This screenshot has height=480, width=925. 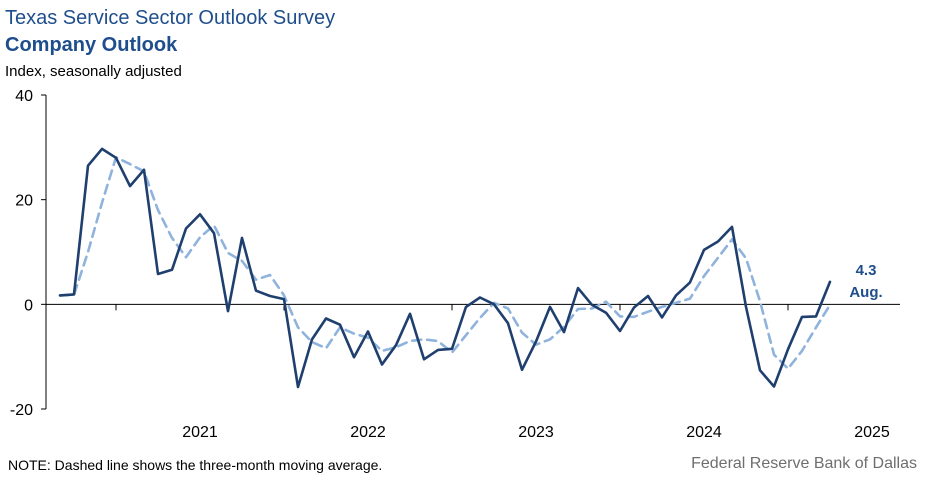 What do you see at coordinates (368, 432) in the screenshot?
I see `x-tick-label: 2022` at bounding box center [368, 432].